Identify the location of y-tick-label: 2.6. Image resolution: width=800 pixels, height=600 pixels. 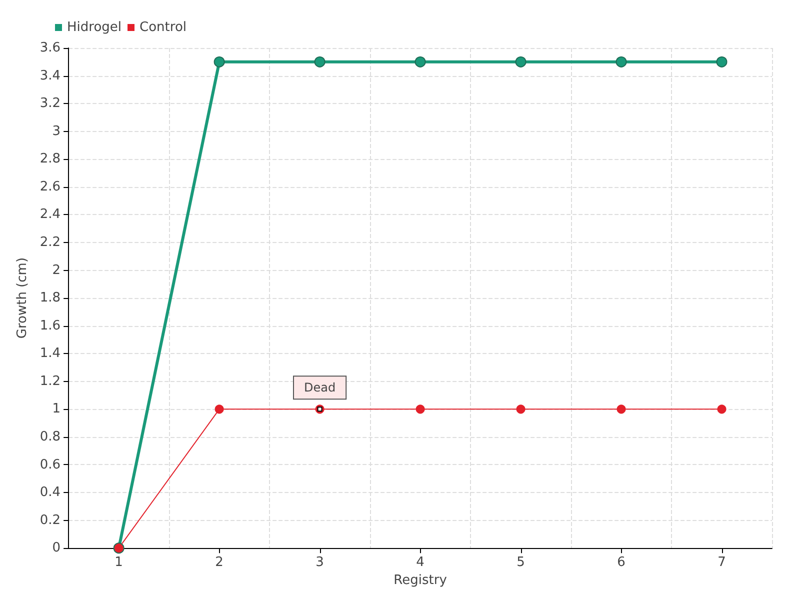
(50, 186).